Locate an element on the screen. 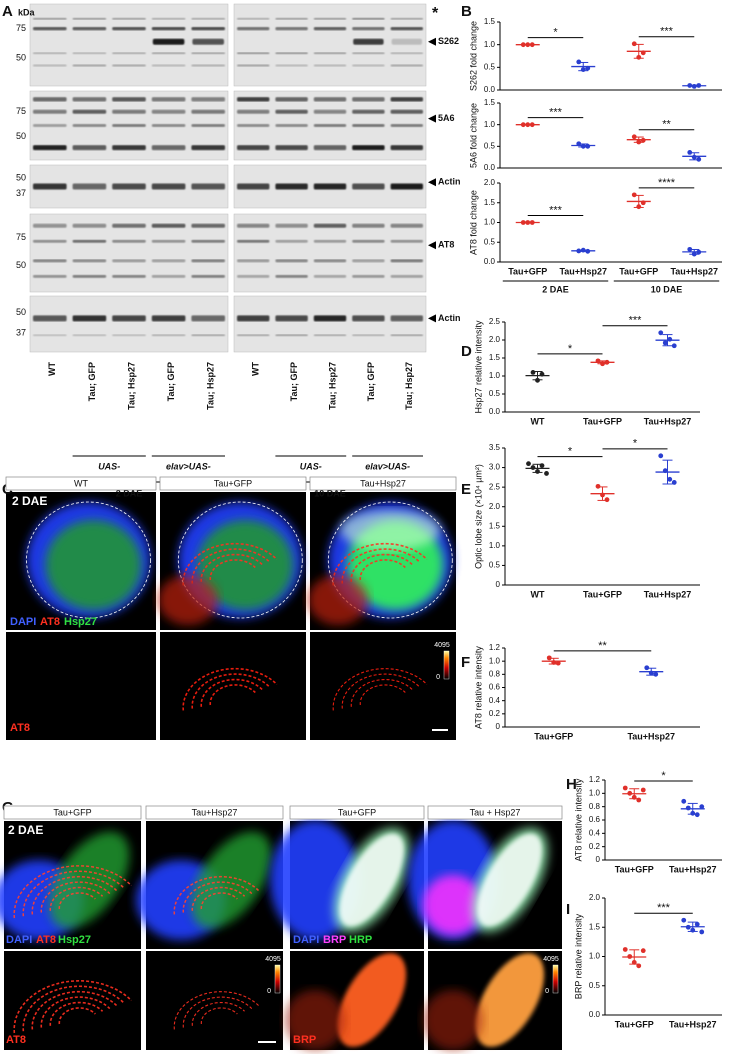 The image size is (730, 1054). lane-label: WT is located at coordinates (256, 369).